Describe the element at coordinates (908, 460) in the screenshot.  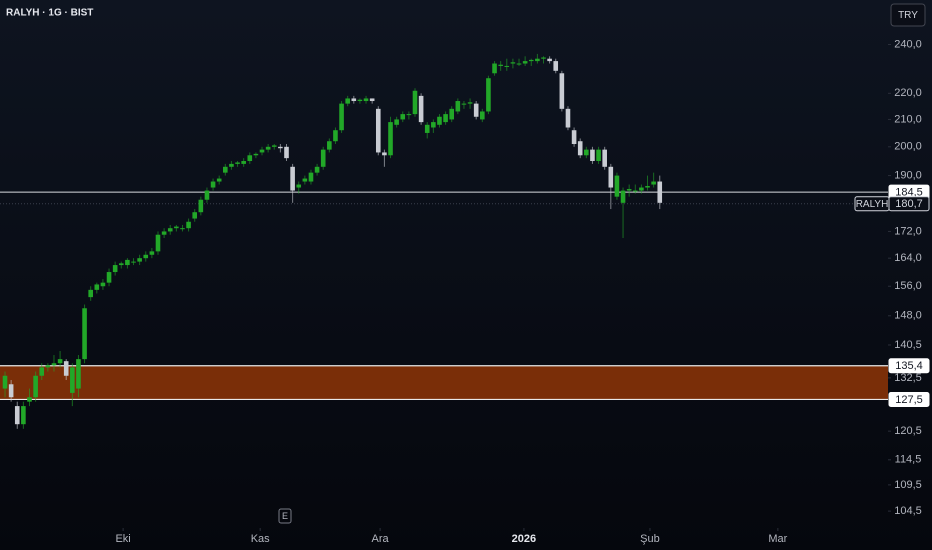
I see `y-tick-label: 114,5` at that location.